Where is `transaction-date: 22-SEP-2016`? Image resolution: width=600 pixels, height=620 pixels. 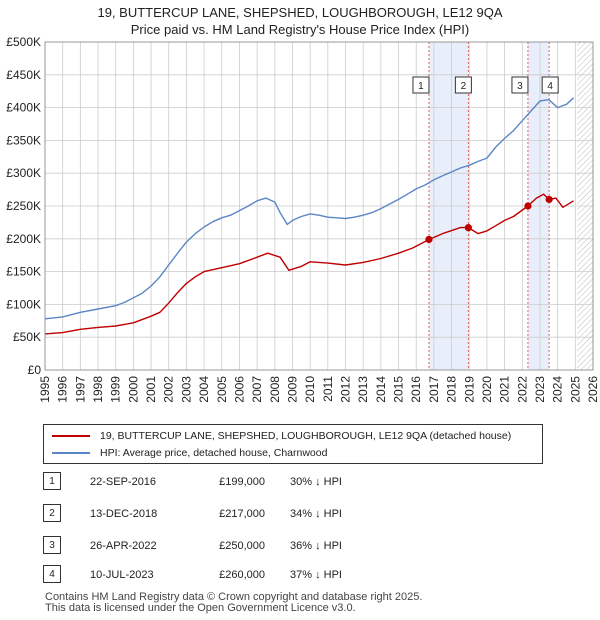
transaction-date: 22-SEP-2016 is located at coordinates (123, 482).